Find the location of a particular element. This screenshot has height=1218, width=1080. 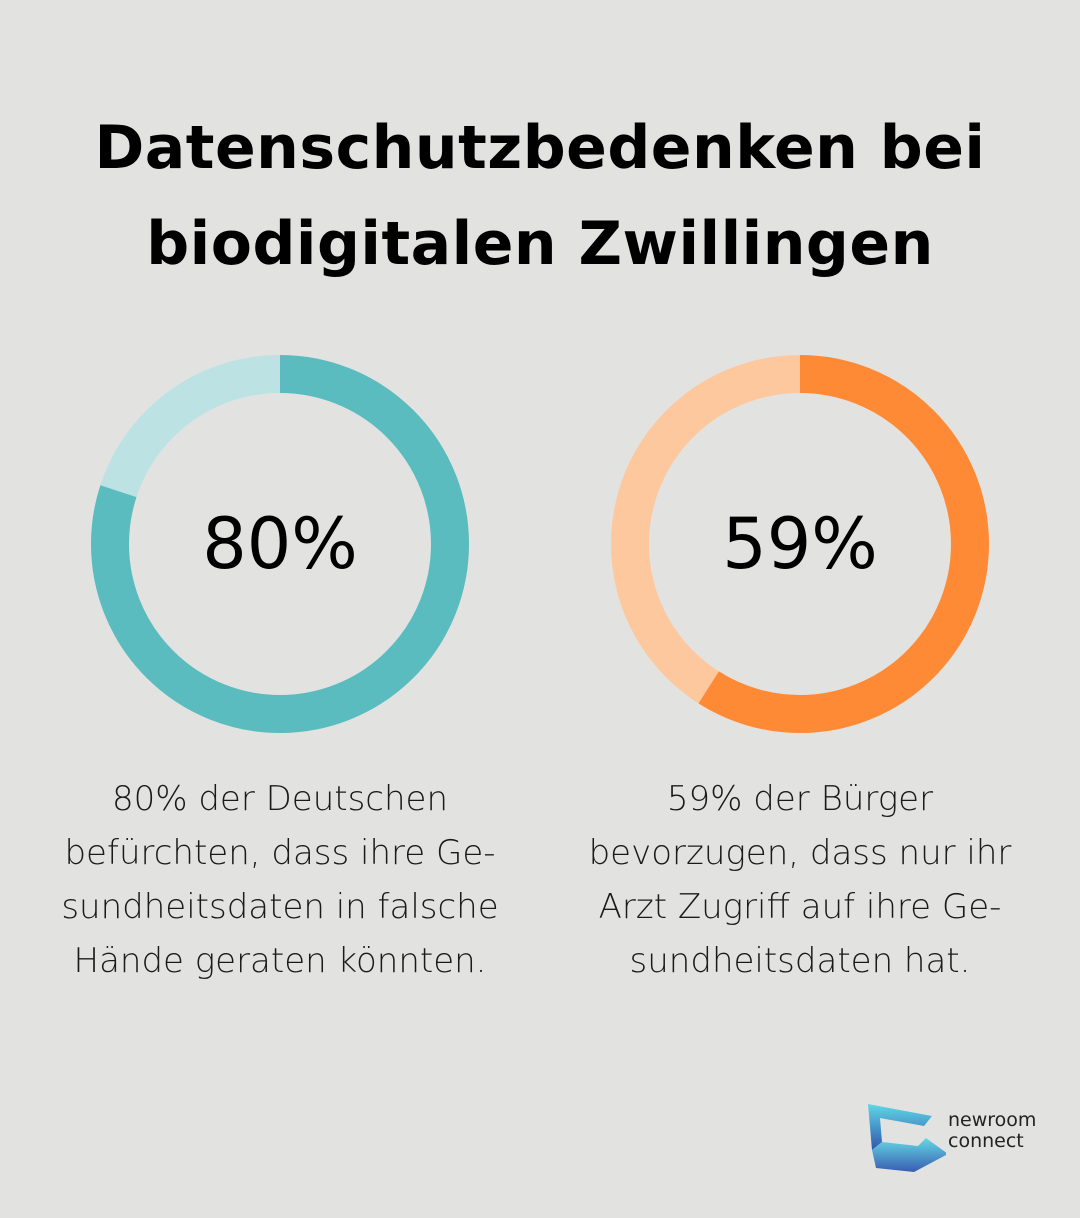

logo-text-line-2: connect is located at coordinates (986, 1141).